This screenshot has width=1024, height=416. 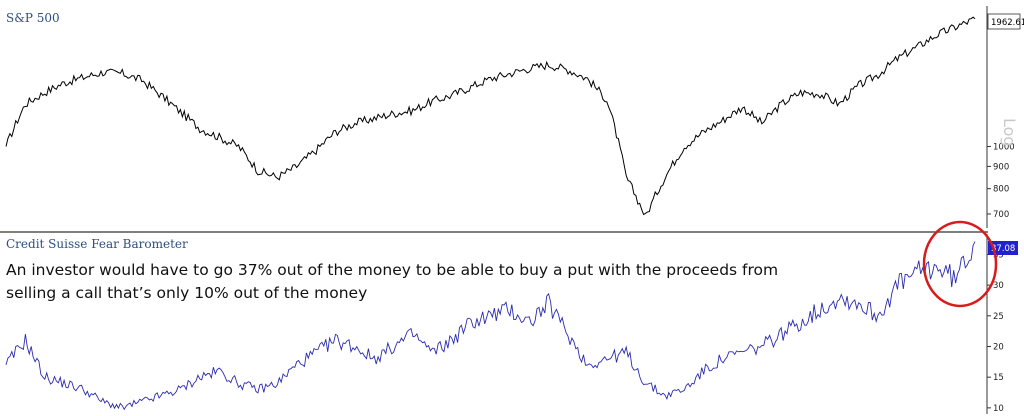 What do you see at coordinates (995, 332) in the screenshot?
I see `fear-y-ticks: 10 15 20 25 30 35` at bounding box center [995, 332].